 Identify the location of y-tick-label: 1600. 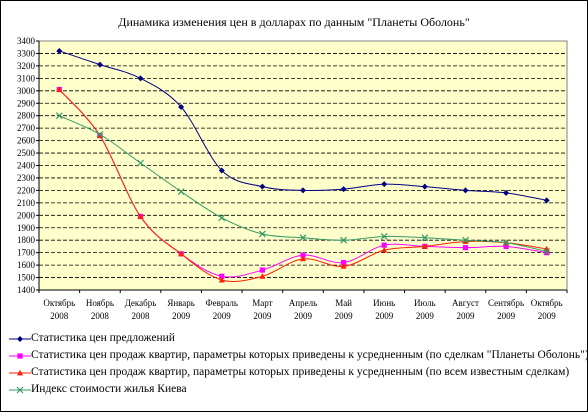
(26, 265).